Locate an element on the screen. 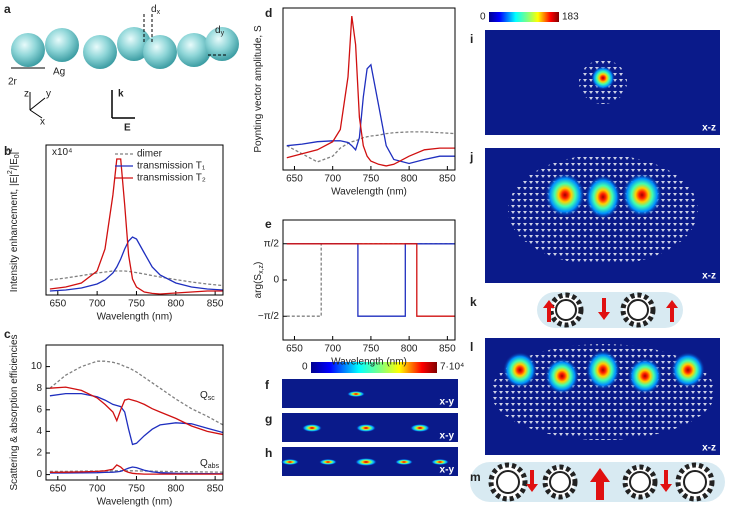 This screenshot has width=729, height=515. material-label: Ag is located at coordinates (59, 72).